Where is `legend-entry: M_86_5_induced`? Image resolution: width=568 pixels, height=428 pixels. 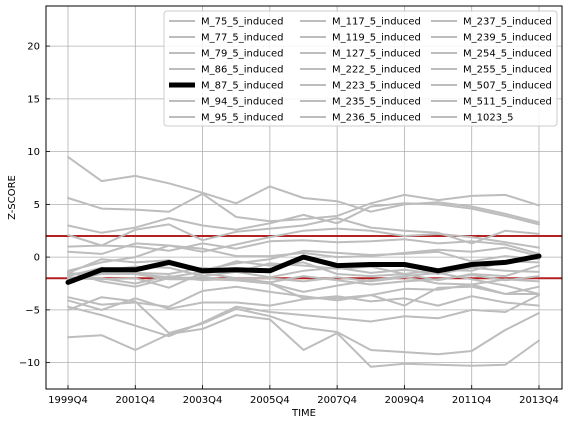
legend-entry: M_86_5_induced is located at coordinates (242, 70).